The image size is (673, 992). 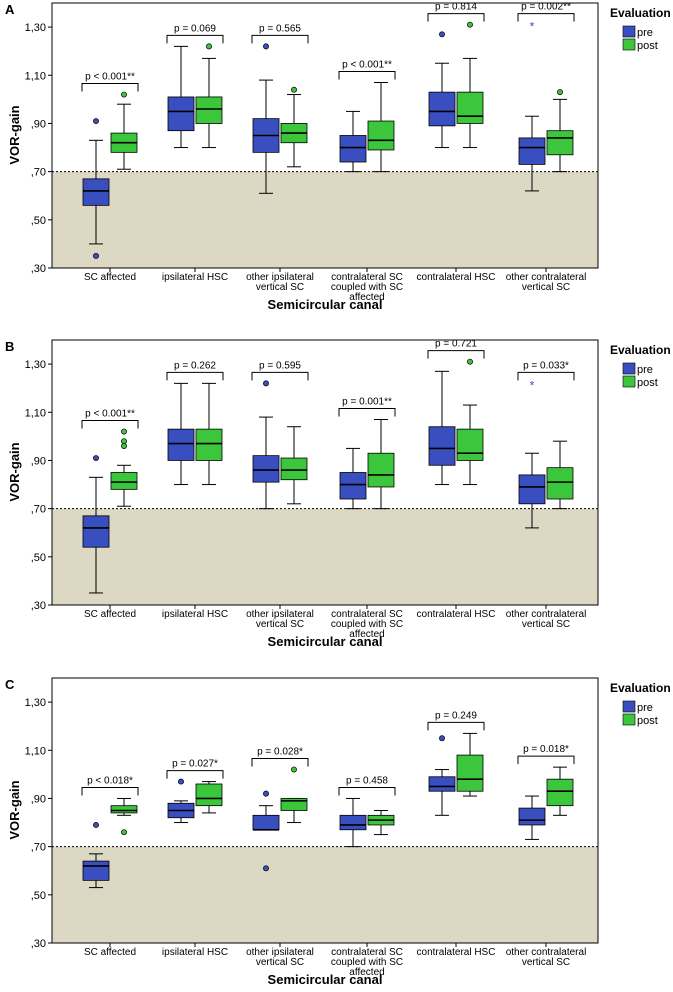 What do you see at coordinates (10, 9) in the screenshot?
I see `panel-label: A` at bounding box center [10, 9].